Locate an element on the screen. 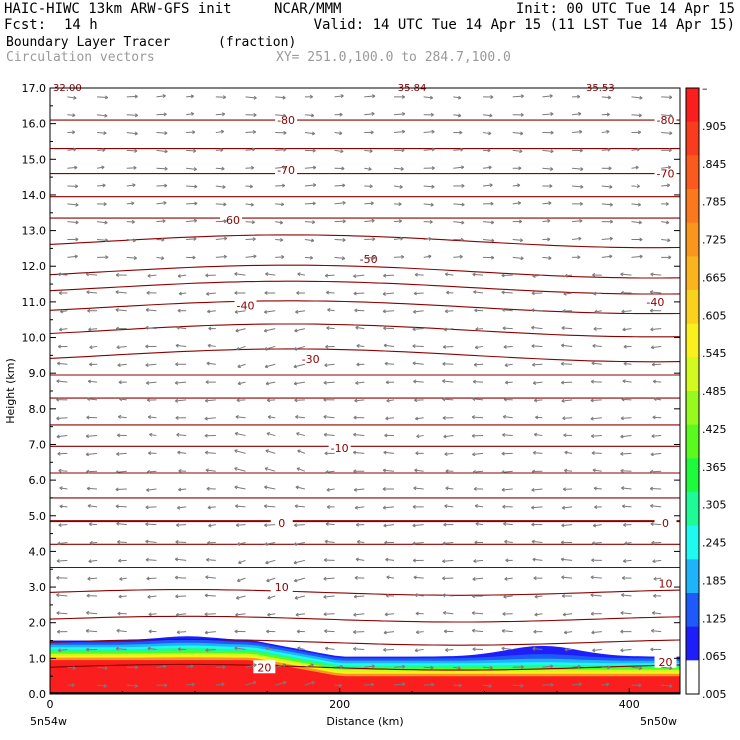 The width and height of the screenshot is (740, 740). colorbar-label-3: .785 is located at coordinates (714, 202).